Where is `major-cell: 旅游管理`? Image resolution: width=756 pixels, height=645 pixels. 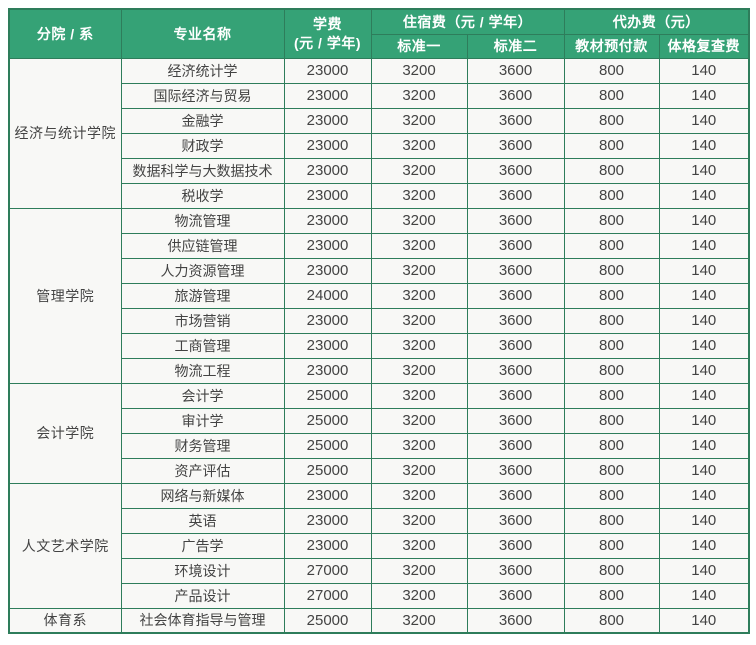
major-cell: 旅游管理 is located at coordinates (202, 295).